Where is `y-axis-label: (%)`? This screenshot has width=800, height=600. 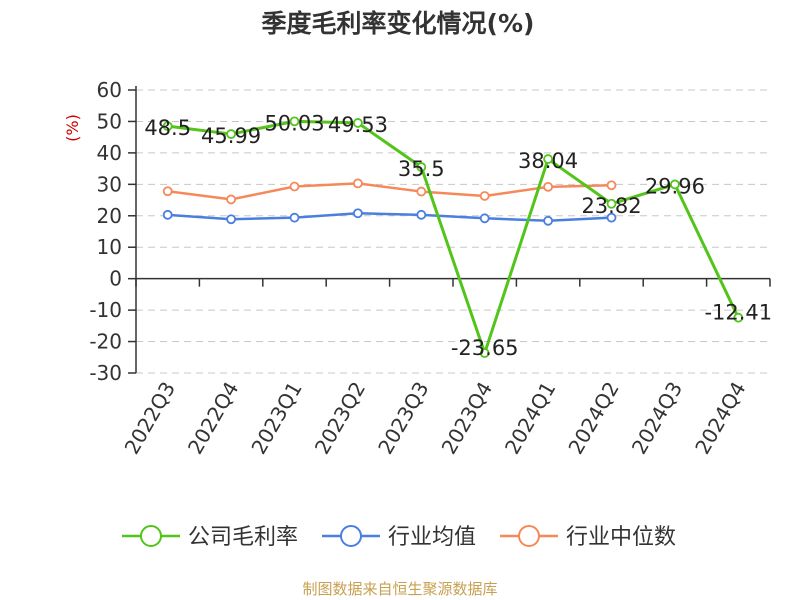 y-axis-label: (%) is located at coordinates (72, 128).